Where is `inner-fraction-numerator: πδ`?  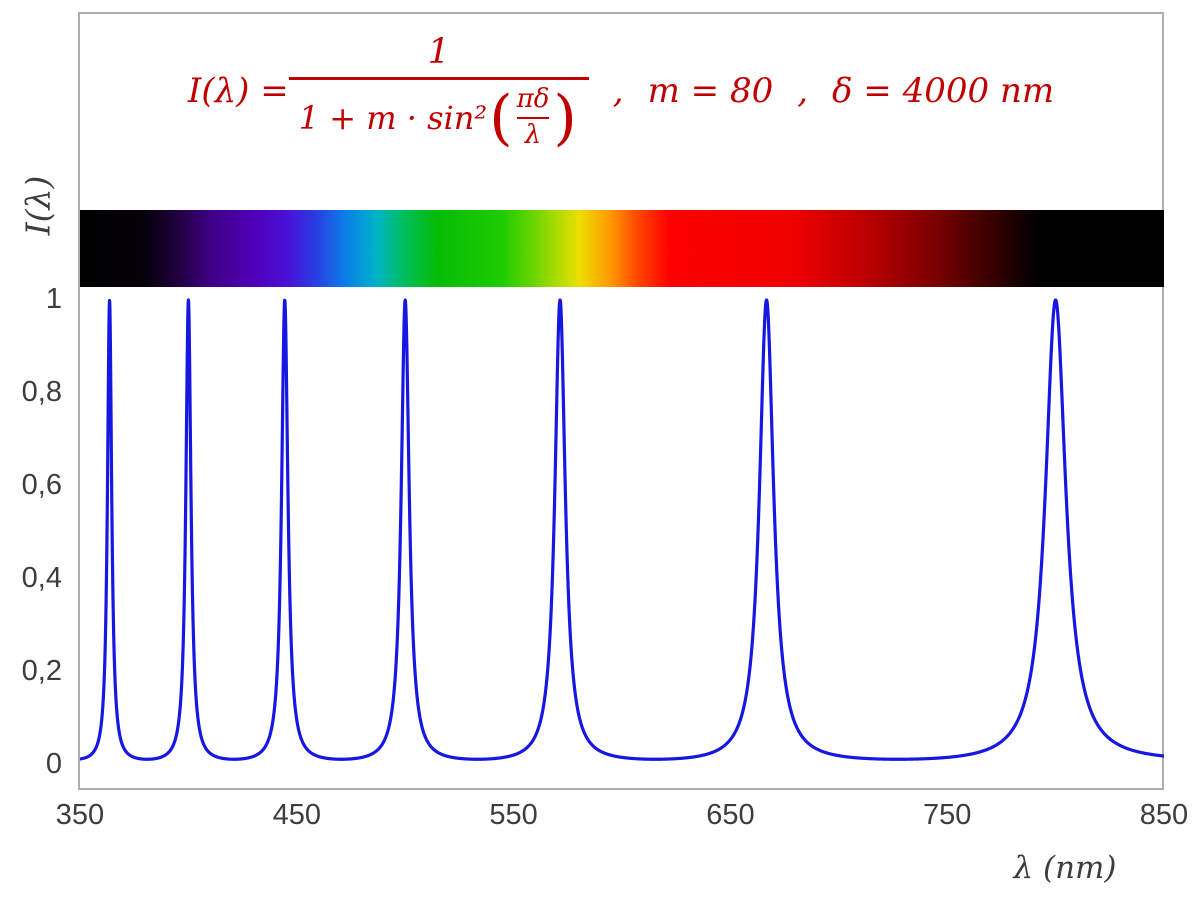
inner-fraction-numerator: πδ is located at coordinates (533, 99).